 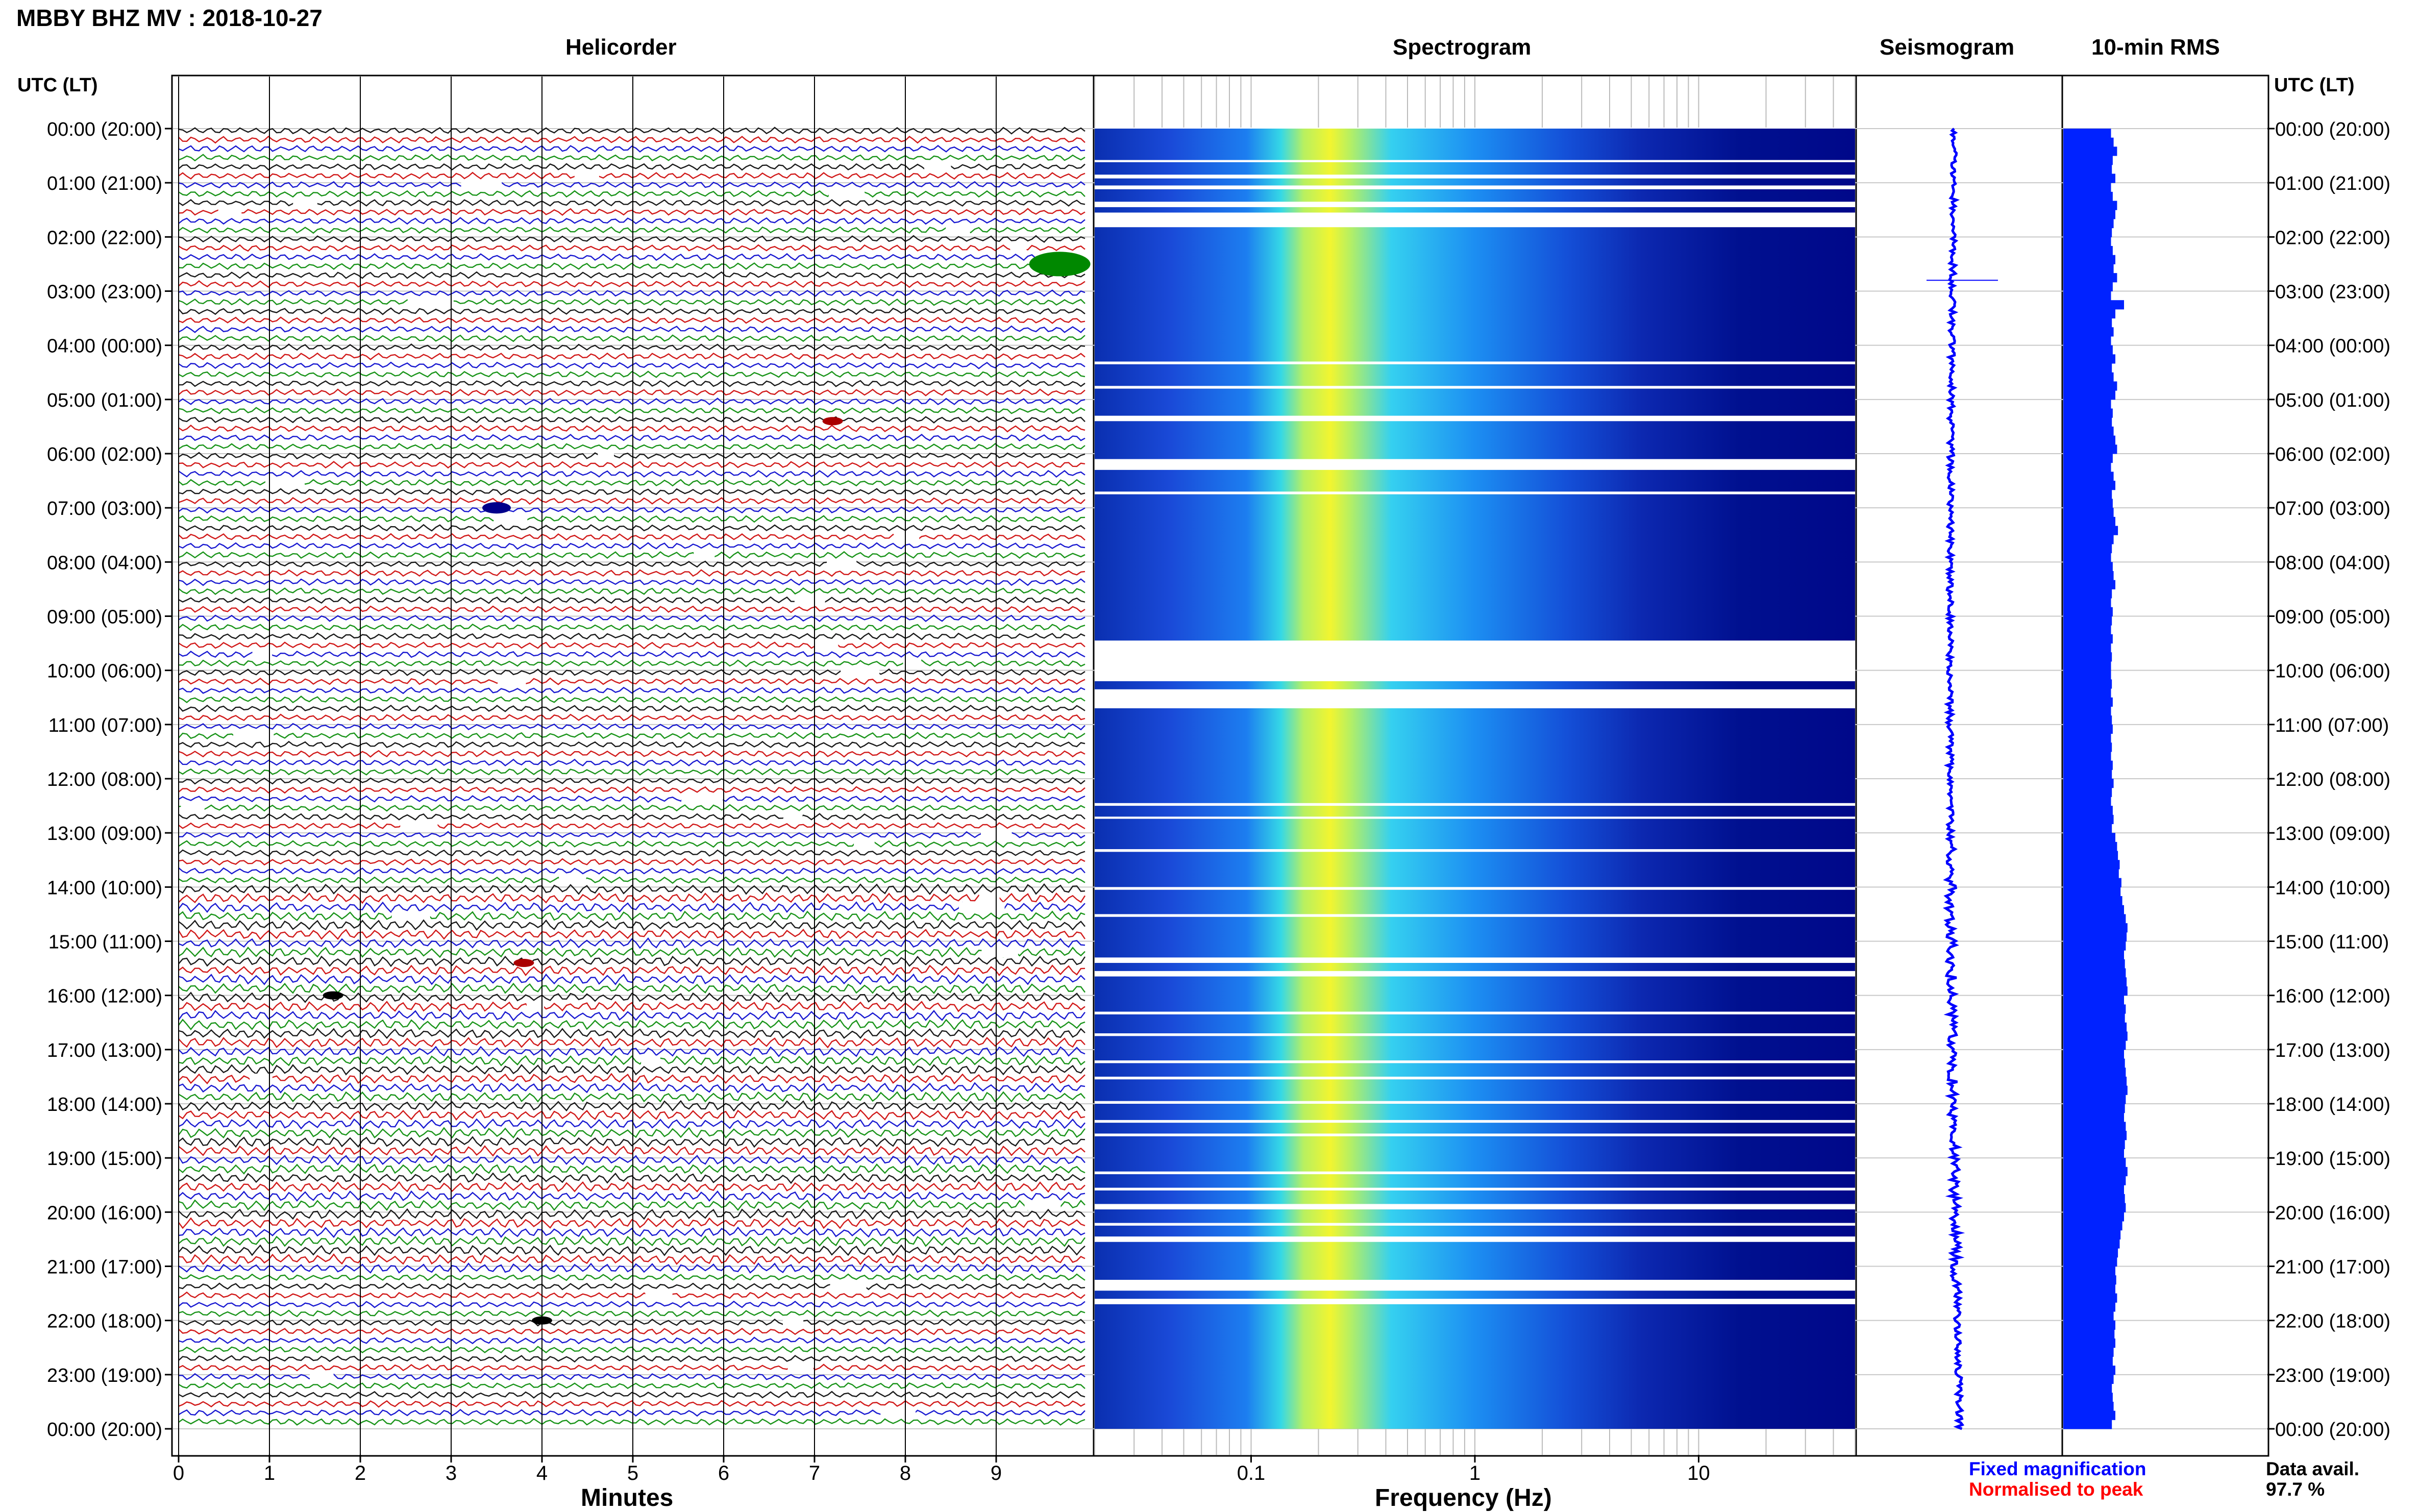 I want to click on time-label-left: 13:00 (09:00), so click(x=104, y=834).